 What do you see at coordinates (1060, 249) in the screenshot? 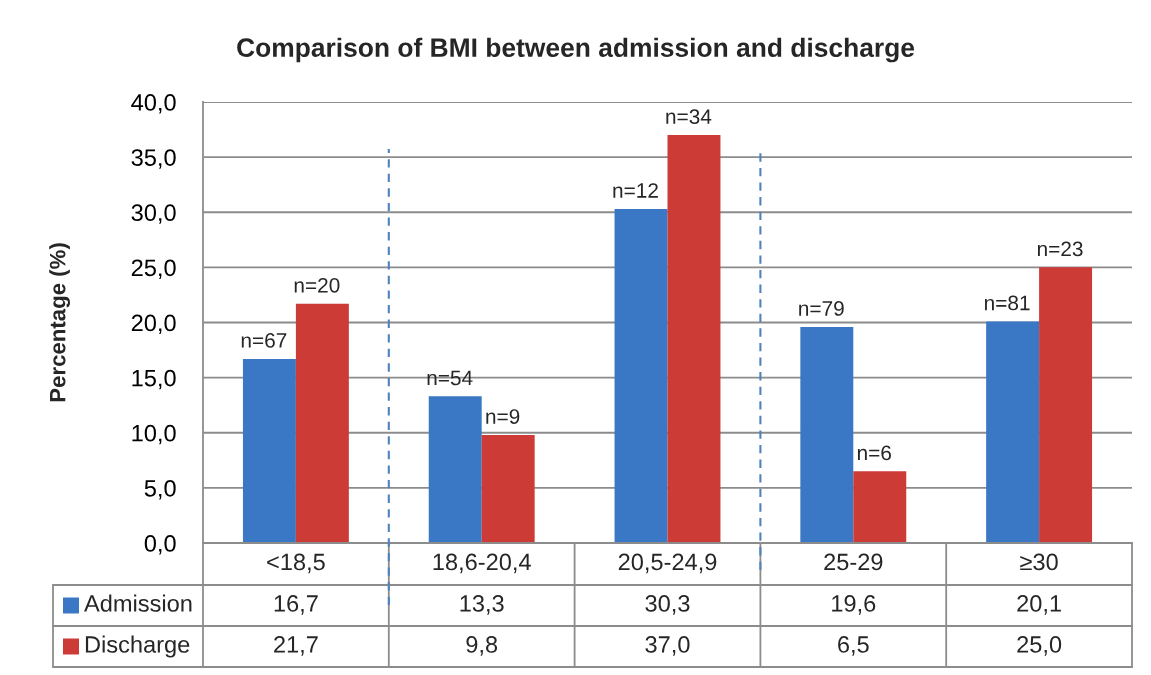
I see `annotation: n=23` at bounding box center [1060, 249].